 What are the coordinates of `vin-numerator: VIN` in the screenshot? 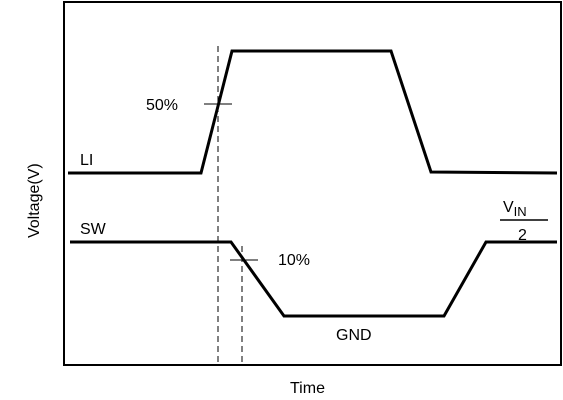 It's located at (515, 209).